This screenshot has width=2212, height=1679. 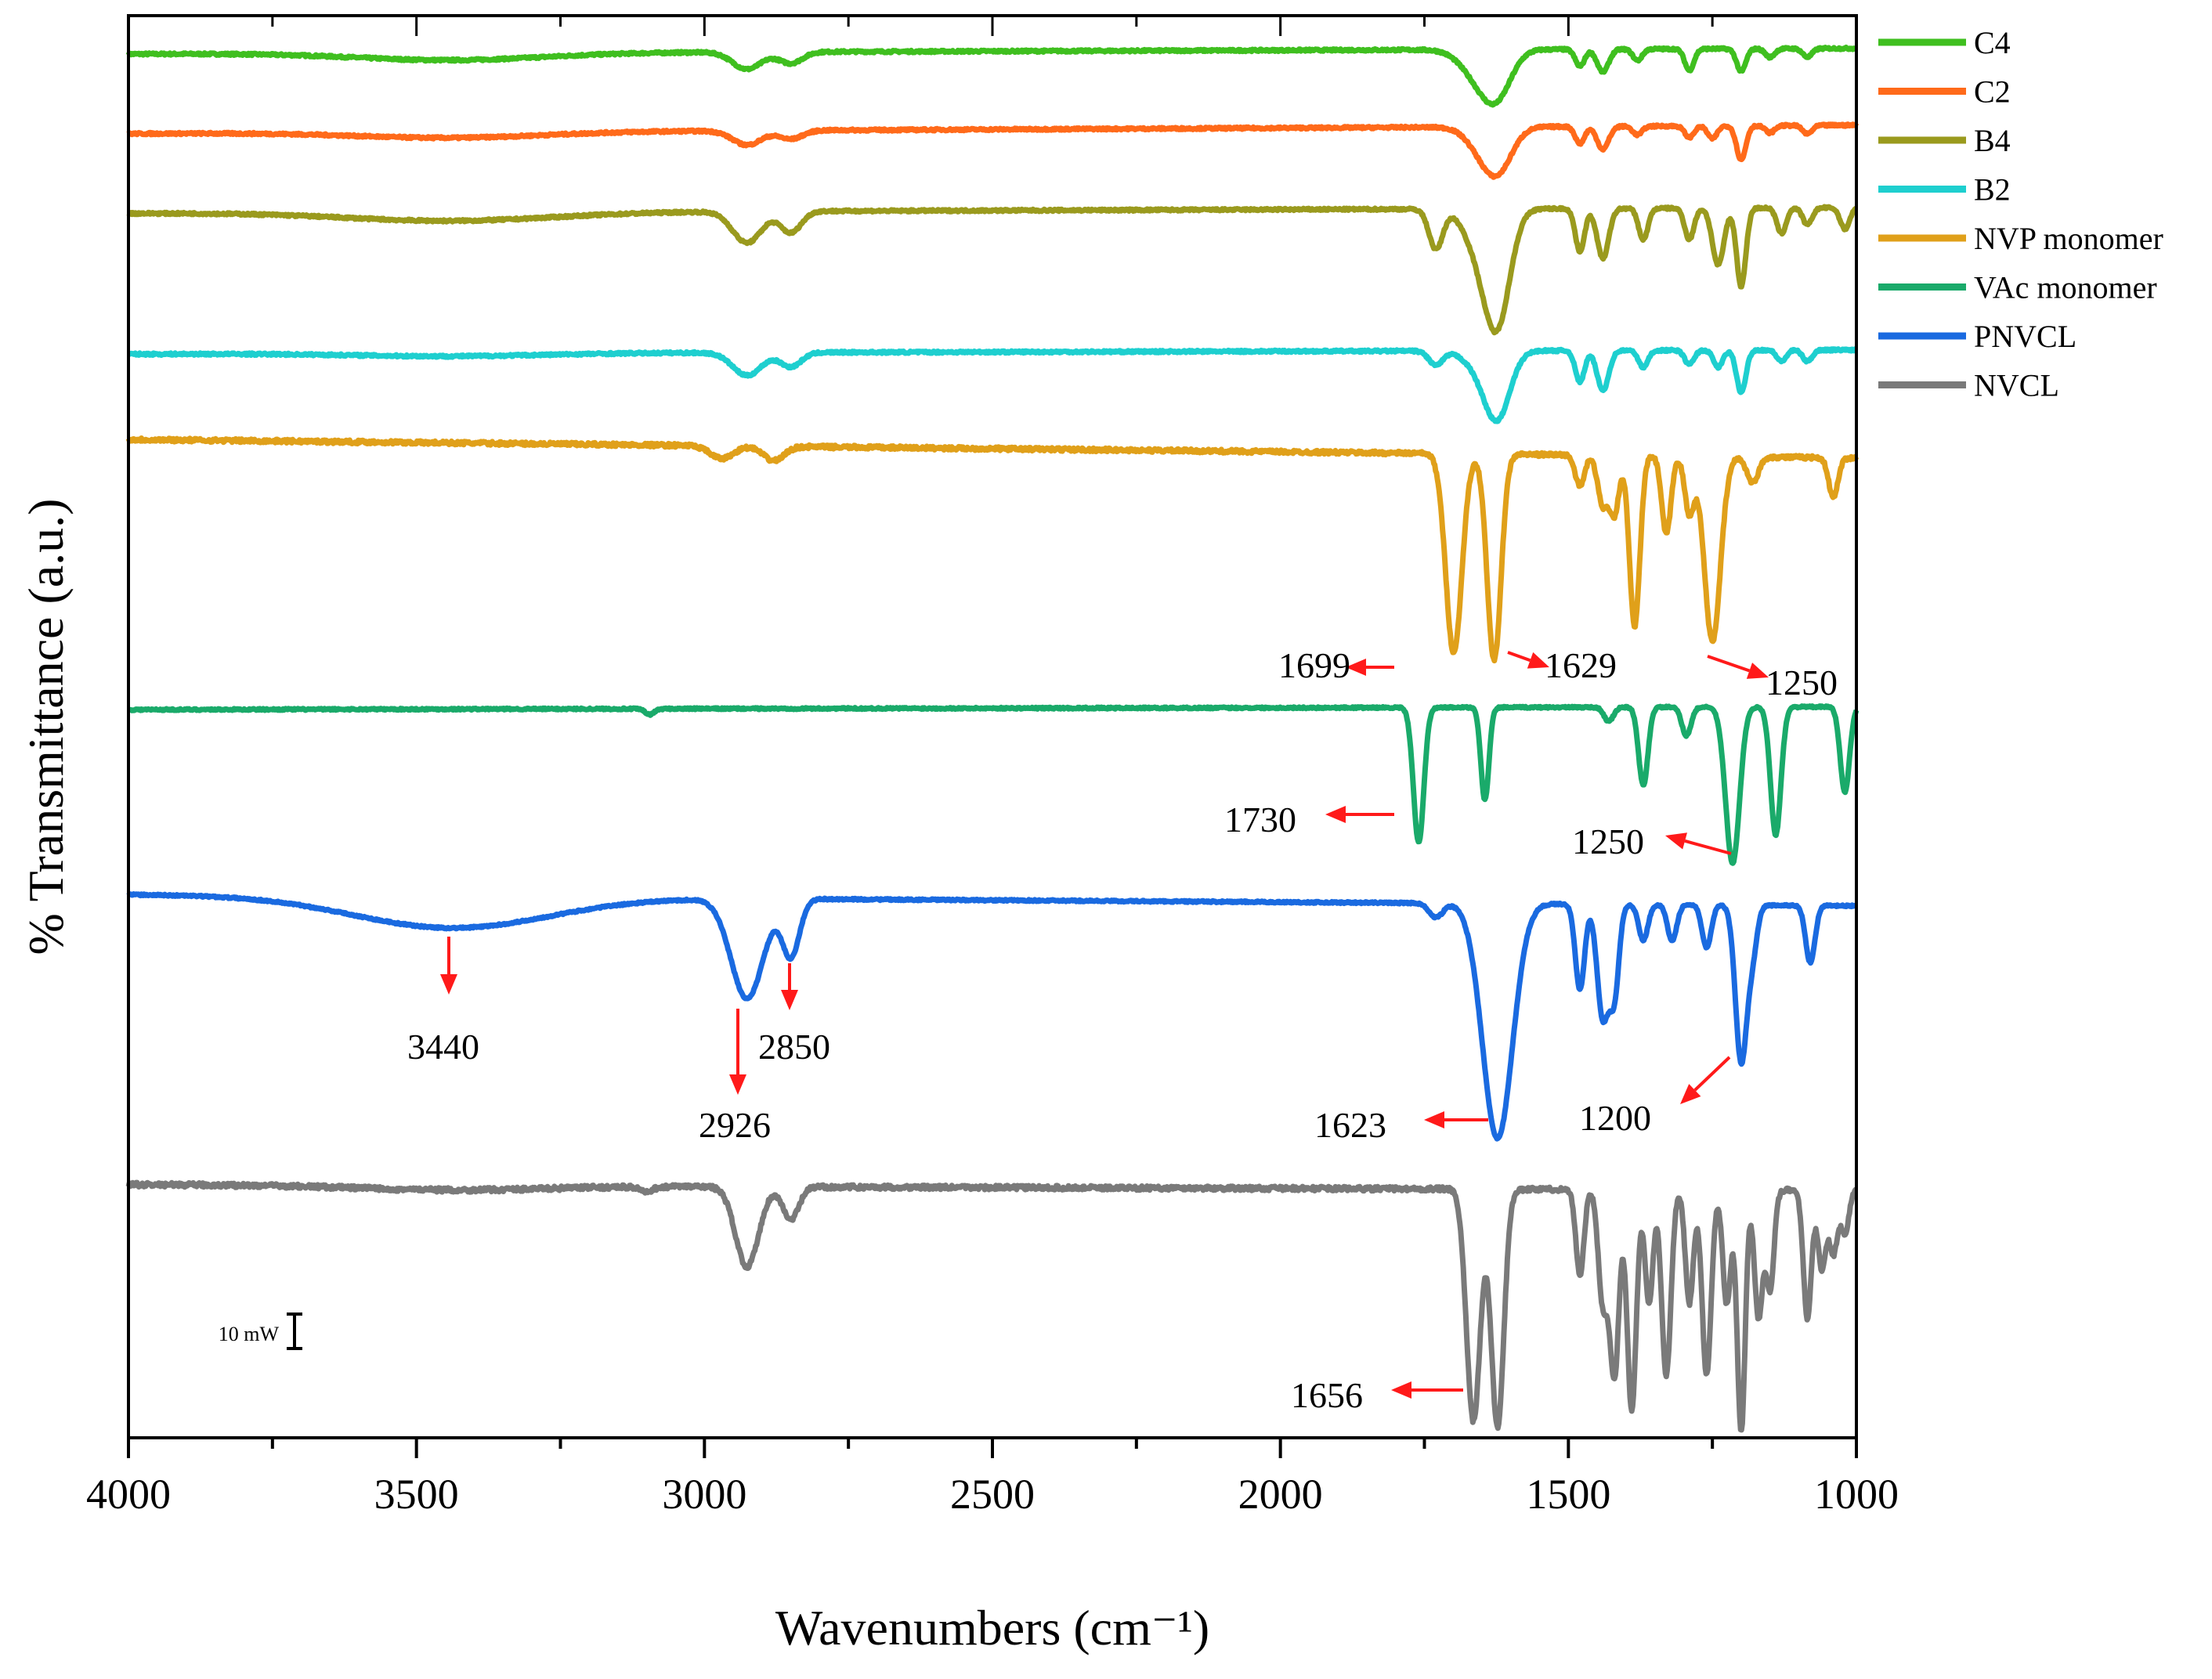 What do you see at coordinates (1993, 92) in the screenshot?
I see `legend-label-c2: C2` at bounding box center [1993, 92].